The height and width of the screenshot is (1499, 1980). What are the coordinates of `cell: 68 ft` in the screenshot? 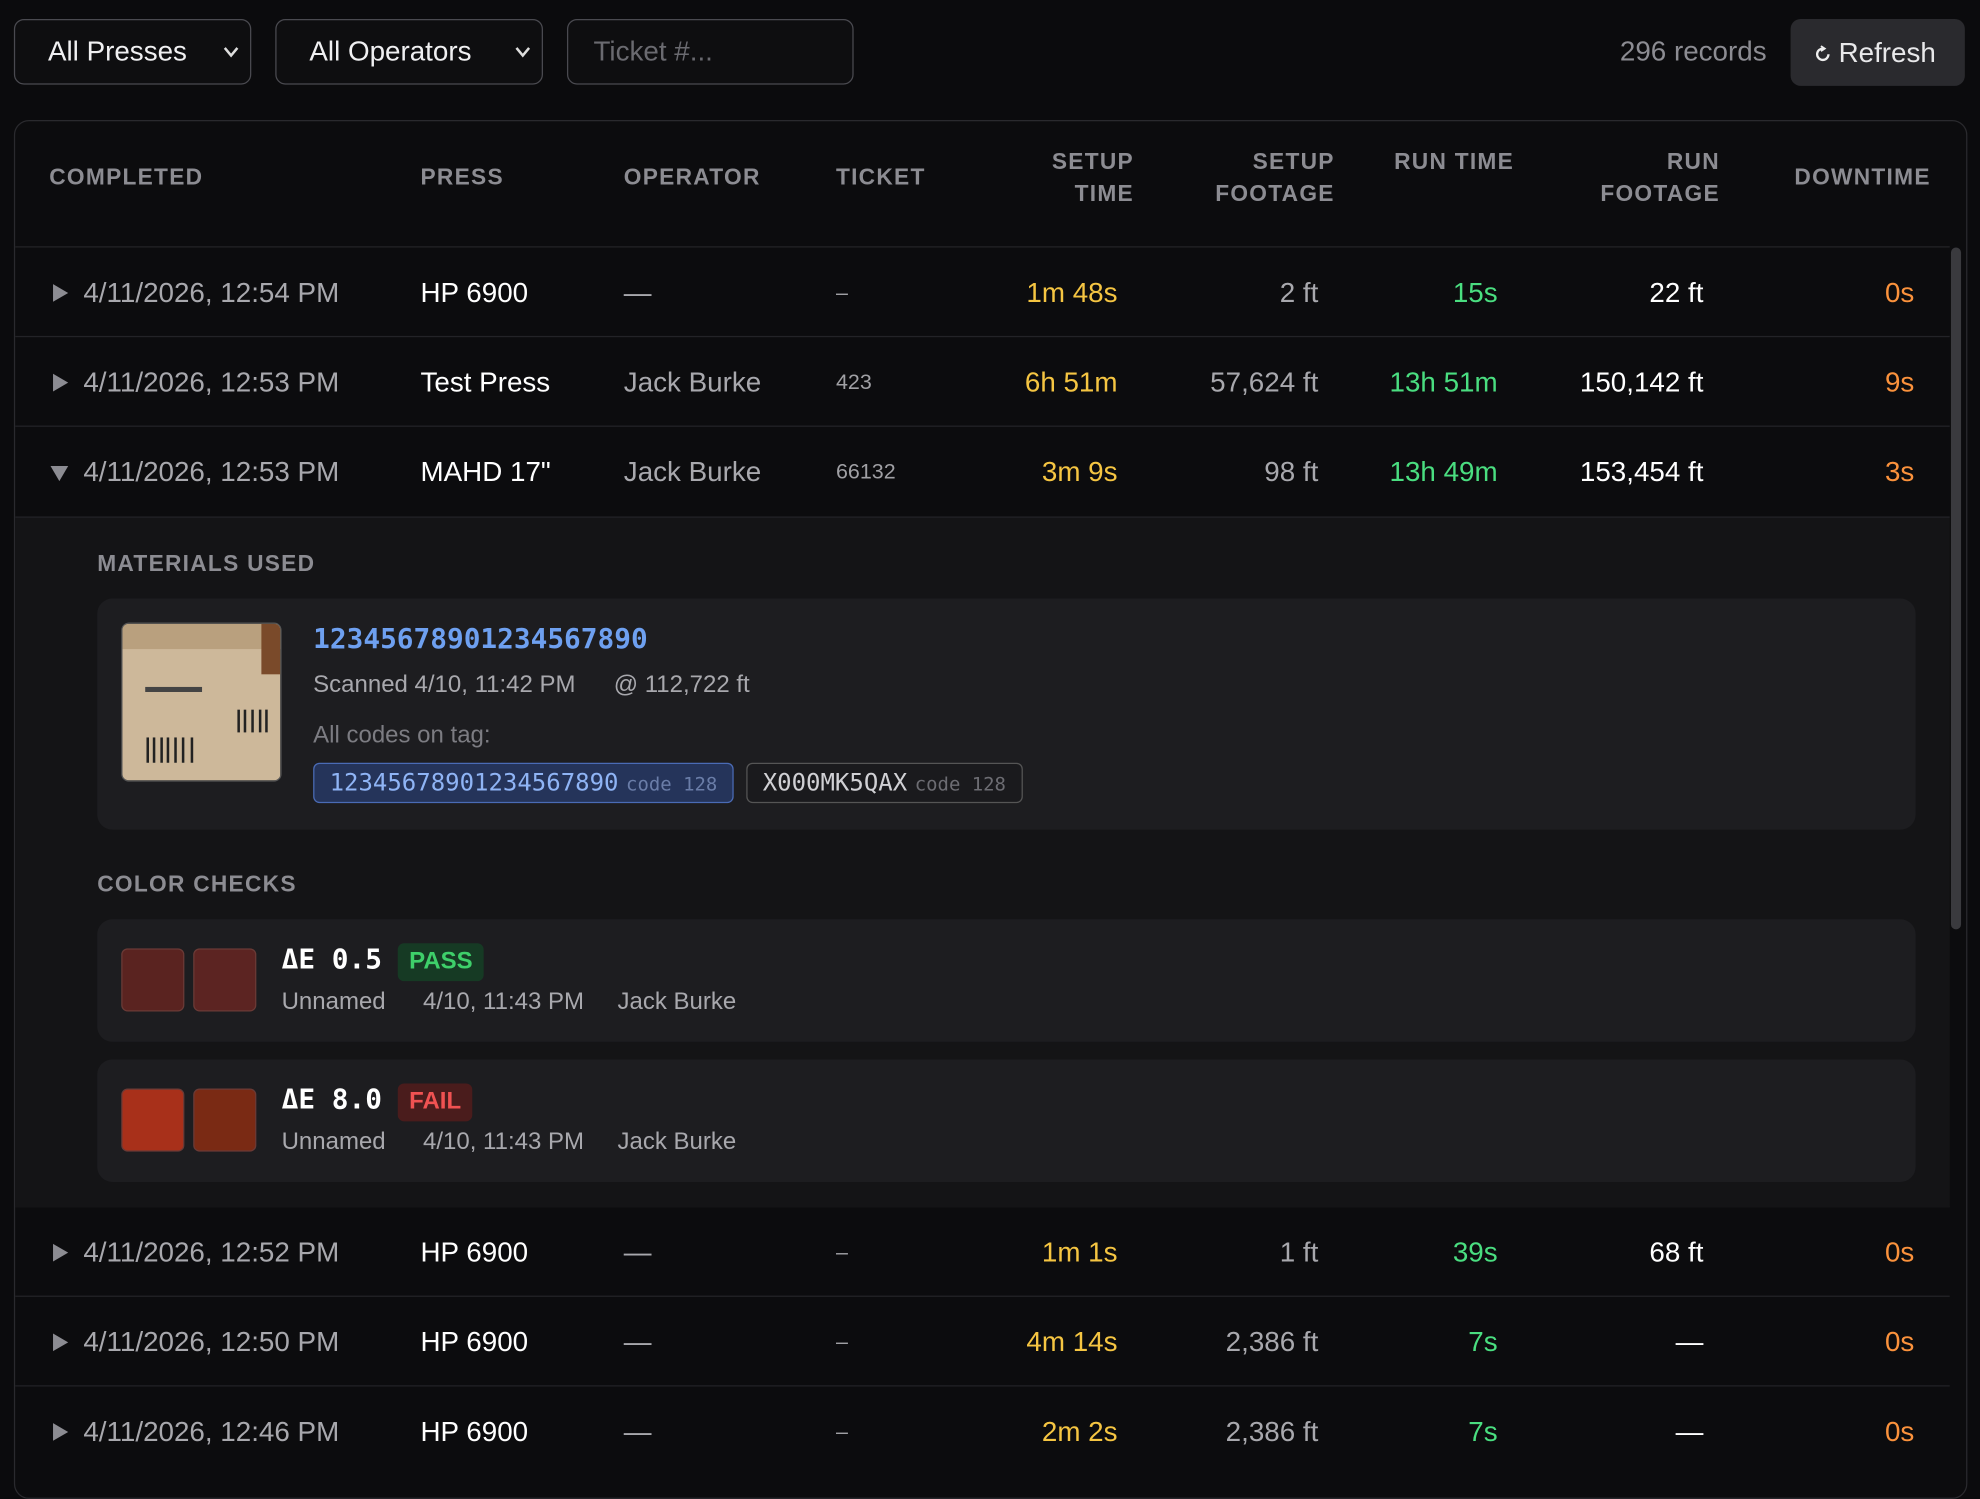 It's located at (1676, 1252).